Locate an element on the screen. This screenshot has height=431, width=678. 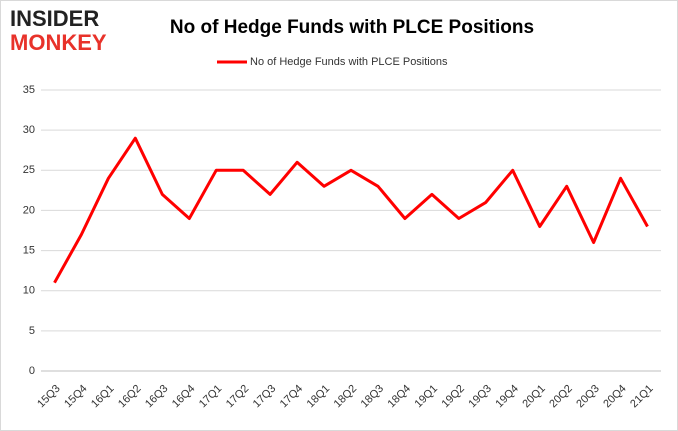
y-tick-label: 15 is located at coordinates (29, 250).